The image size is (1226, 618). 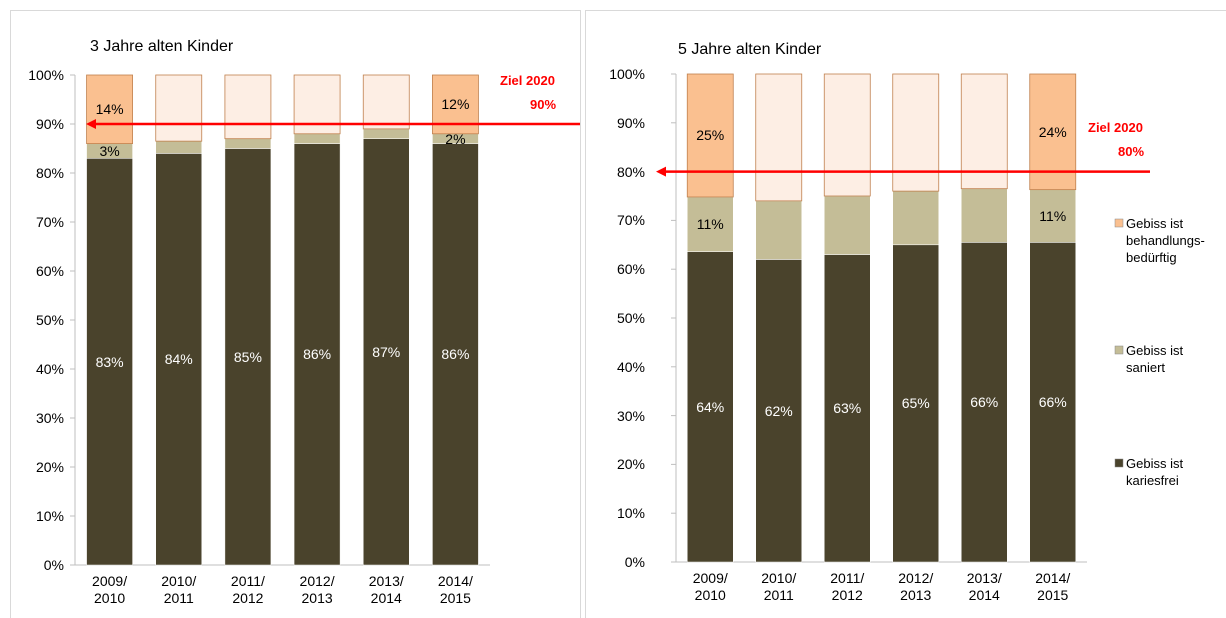 What do you see at coordinates (455, 104) in the screenshot?
I see `data-label: 12%` at bounding box center [455, 104].